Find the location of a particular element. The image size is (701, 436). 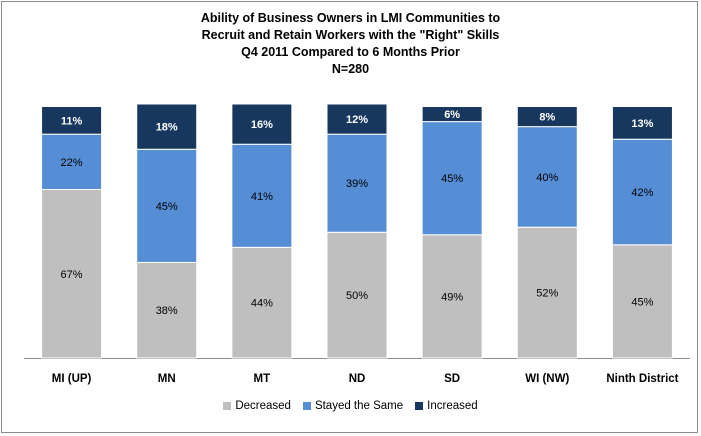

data-label-stayed-the-same-mn: 45% is located at coordinates (167, 207).